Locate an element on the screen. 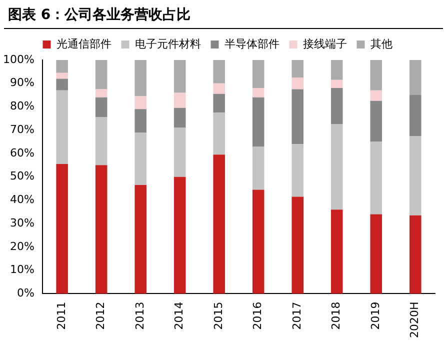 The height and width of the screenshot is (348, 447). legend-label: 其他 is located at coordinates (381, 43).